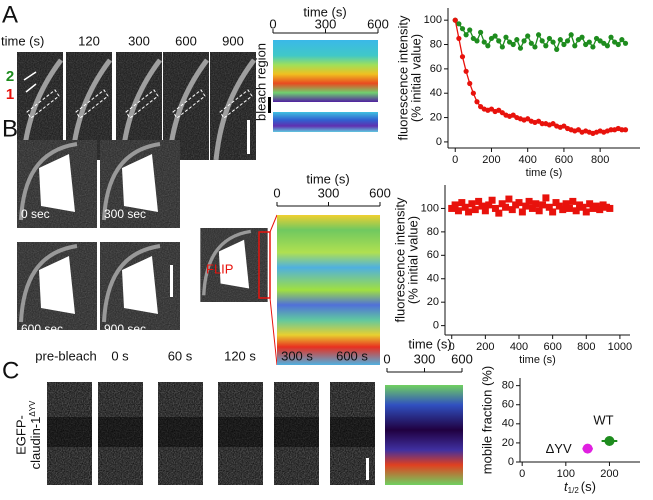  I want to click on frame-label: 300 sec, so click(125, 214).